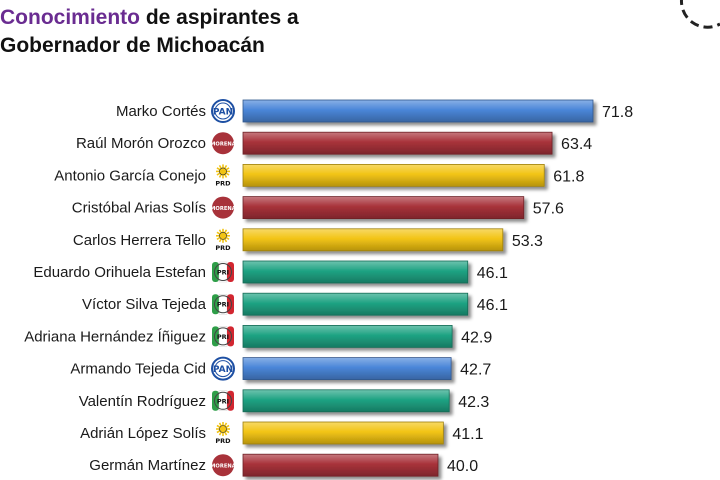 The width and height of the screenshot is (720, 480). I want to click on category-label: Armando Tejeda Cid, so click(138, 369).